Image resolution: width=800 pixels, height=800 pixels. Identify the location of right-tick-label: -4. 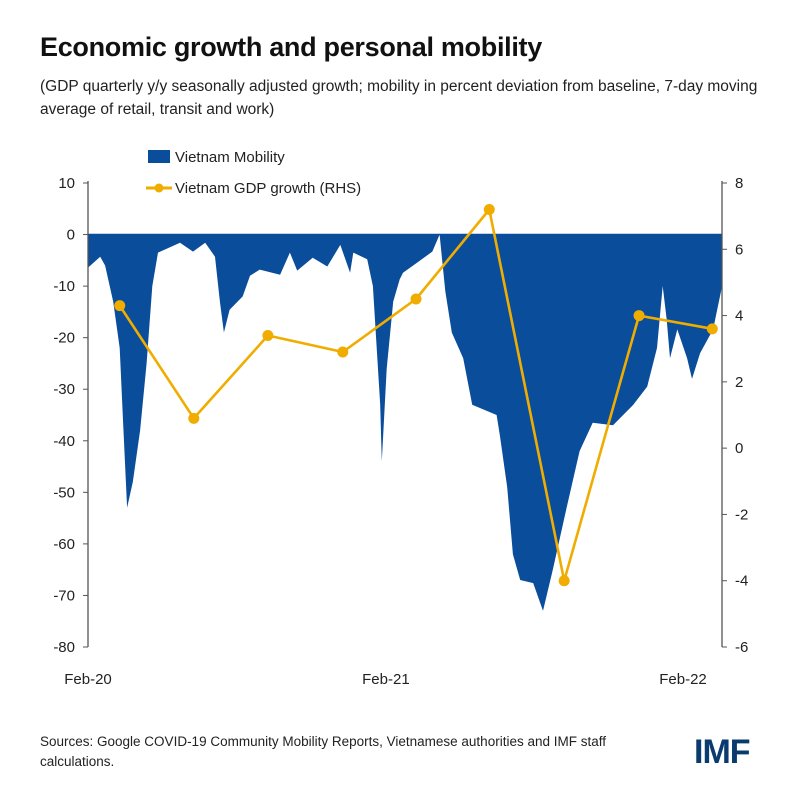
(741, 581).